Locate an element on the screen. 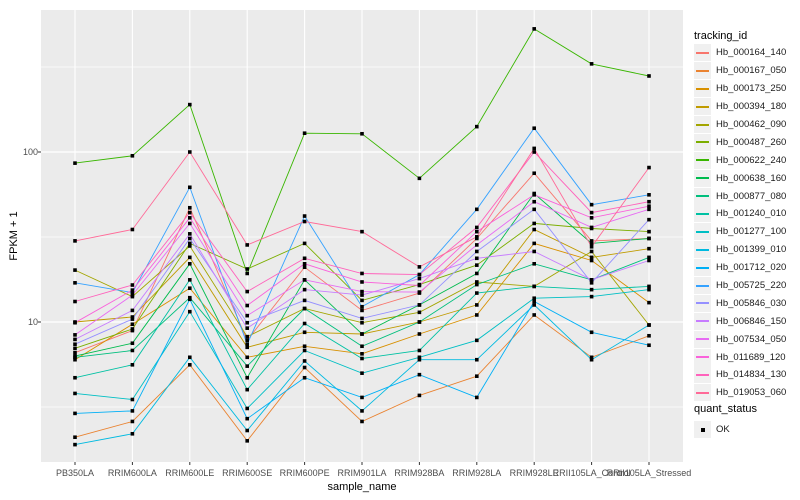 The width and height of the screenshot is (800, 500). quant-status-items: OK is located at coordinates (712, 430).